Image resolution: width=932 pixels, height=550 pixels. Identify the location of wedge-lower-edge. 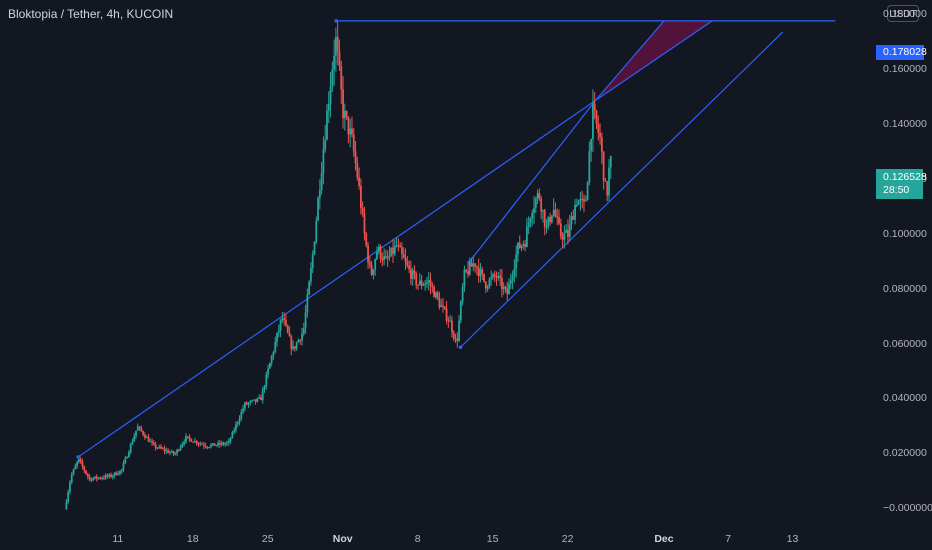
(654, 60).